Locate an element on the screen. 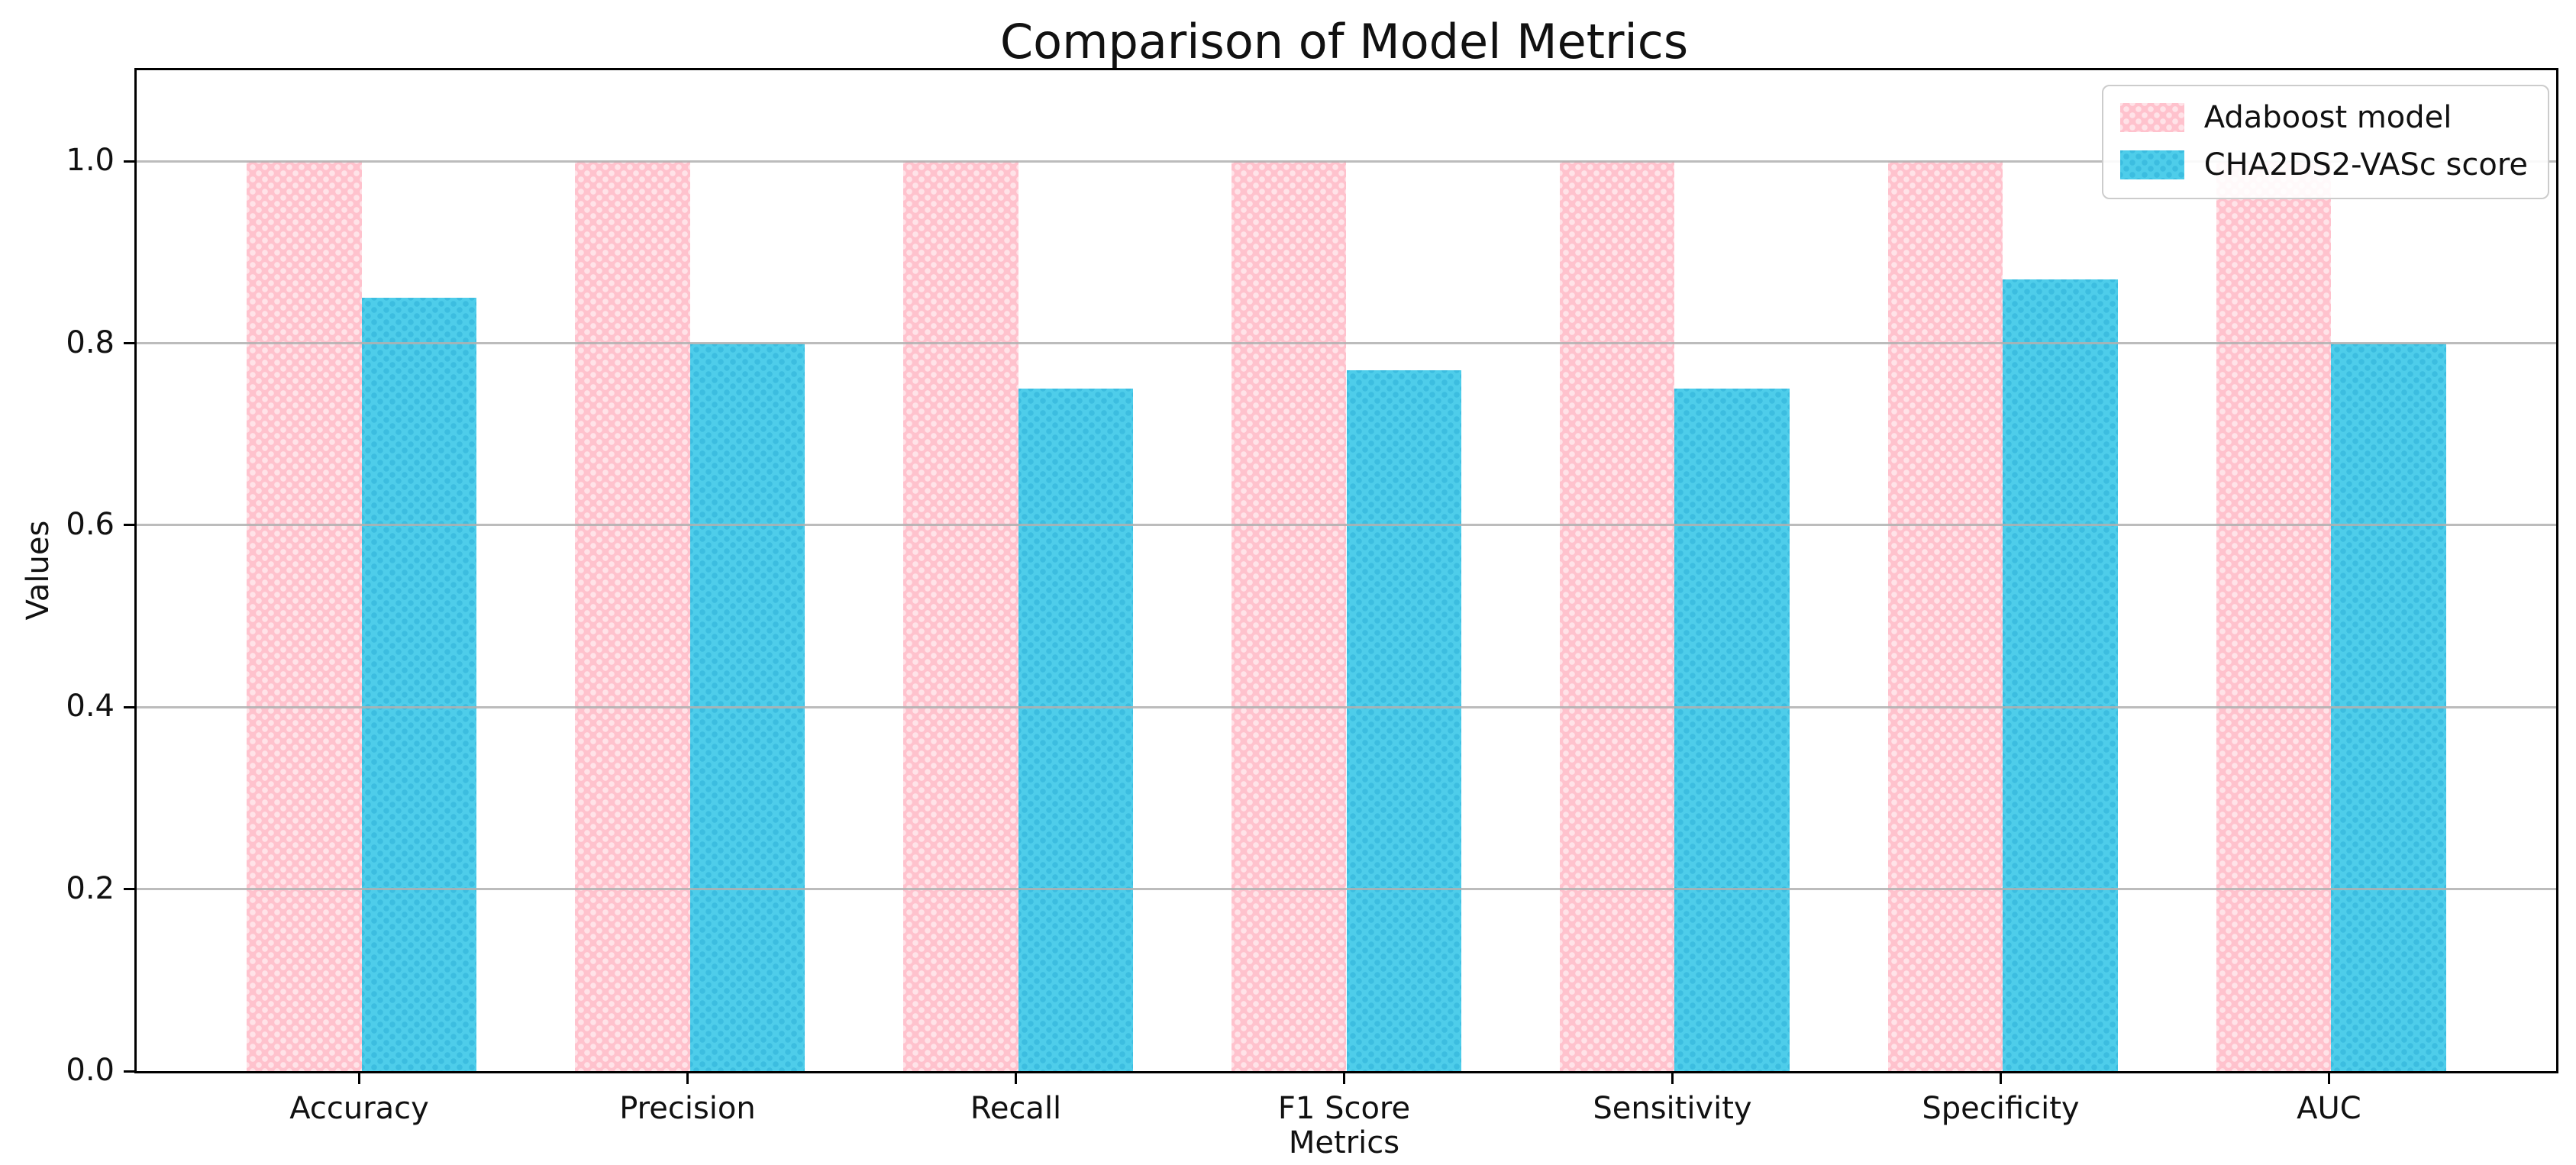  gridline-y-0.2 is located at coordinates (1346, 890).